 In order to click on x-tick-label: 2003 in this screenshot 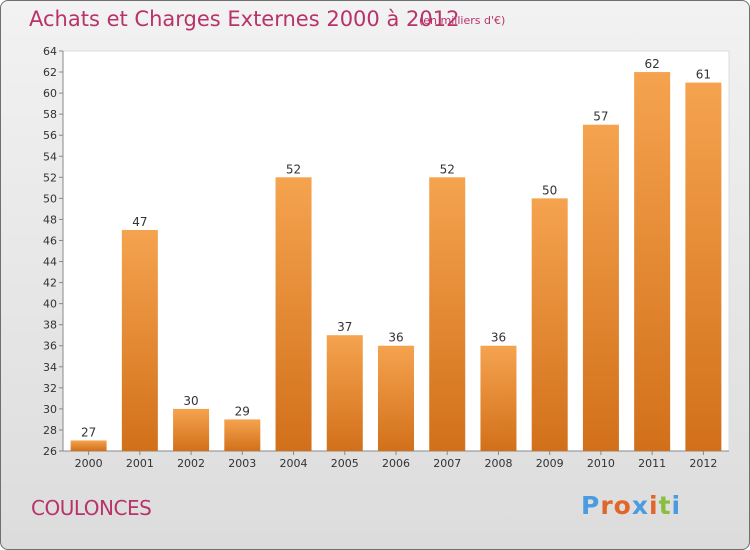, I will do `click(242, 463)`.